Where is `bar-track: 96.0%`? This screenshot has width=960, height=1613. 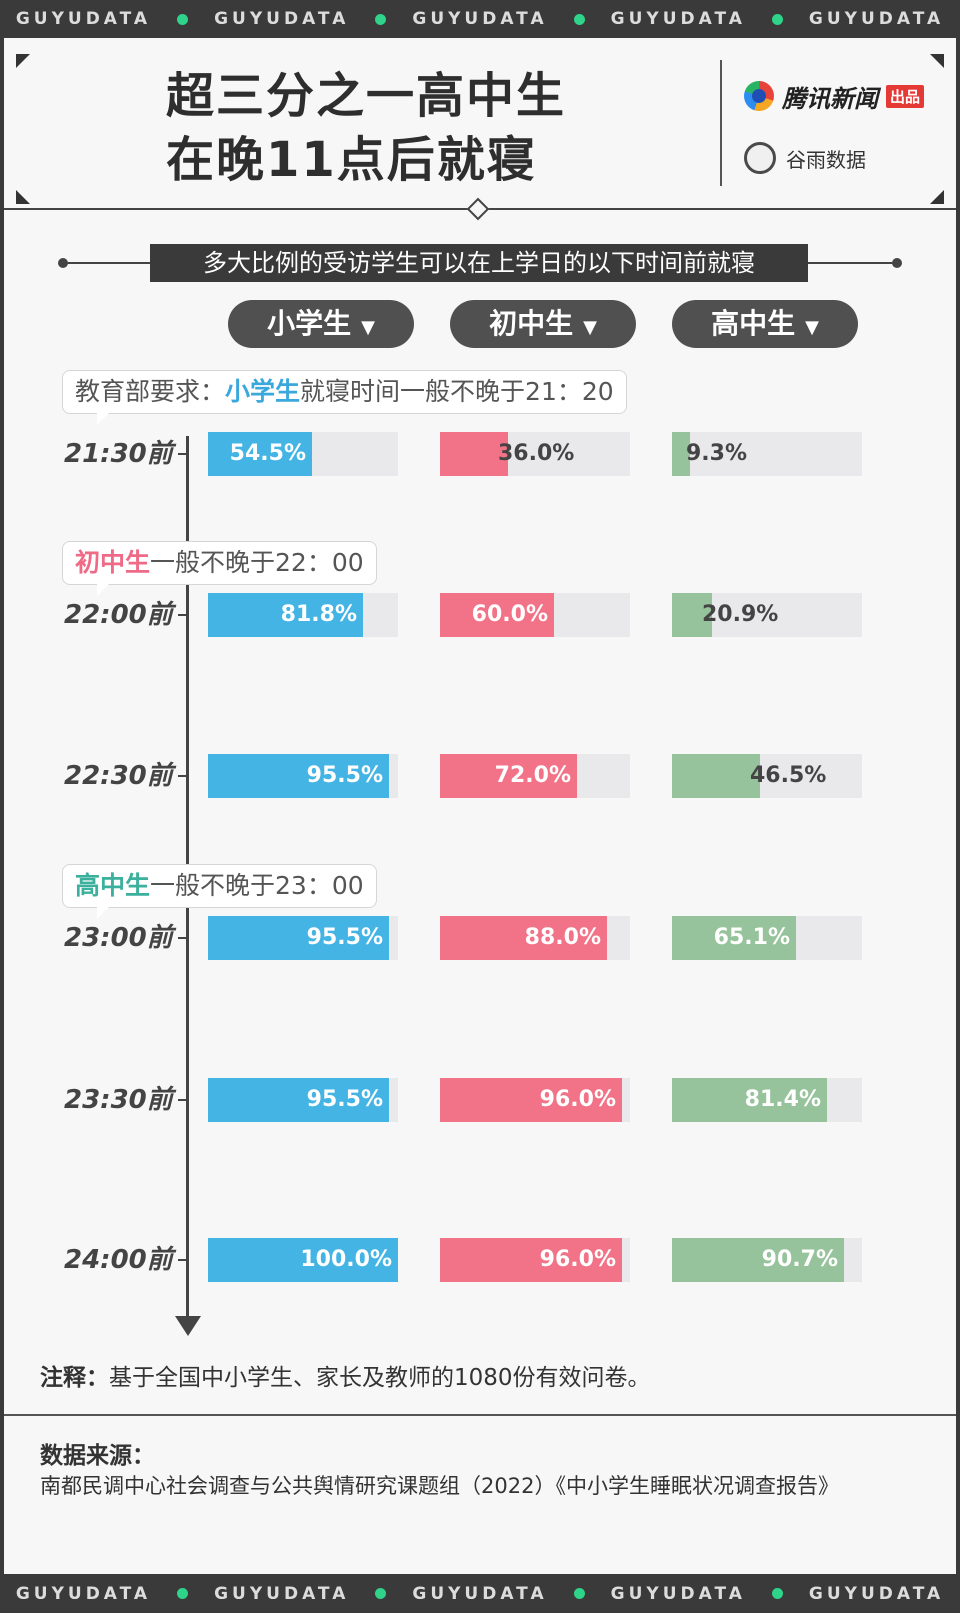 bar-track: 96.0% is located at coordinates (535, 1260).